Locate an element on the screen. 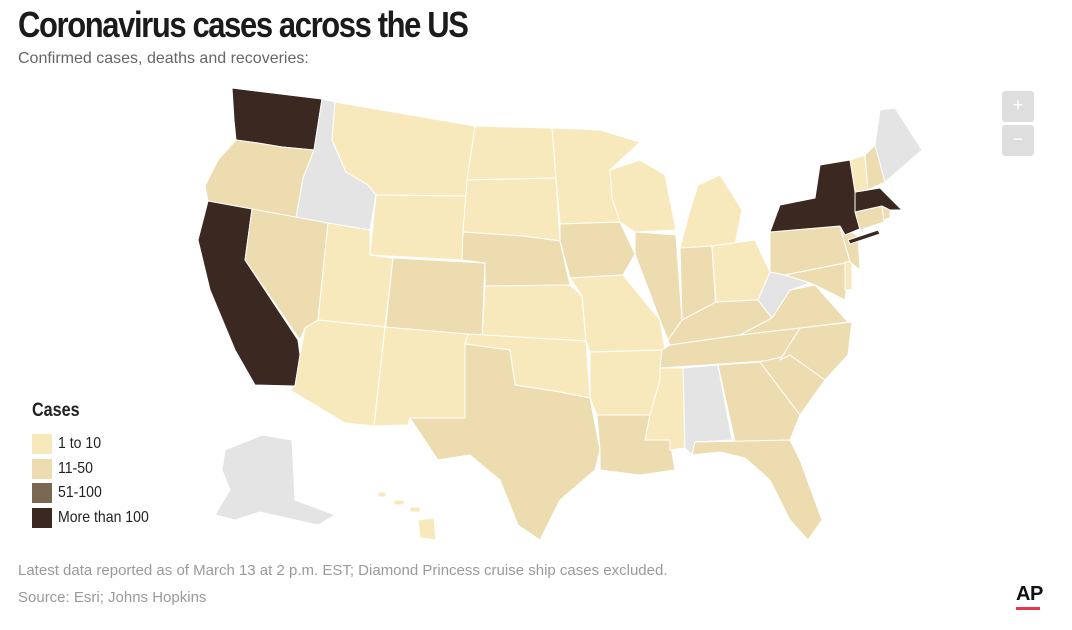  source-credit: Source: Esri; Johns Hopkins is located at coordinates (112, 597).